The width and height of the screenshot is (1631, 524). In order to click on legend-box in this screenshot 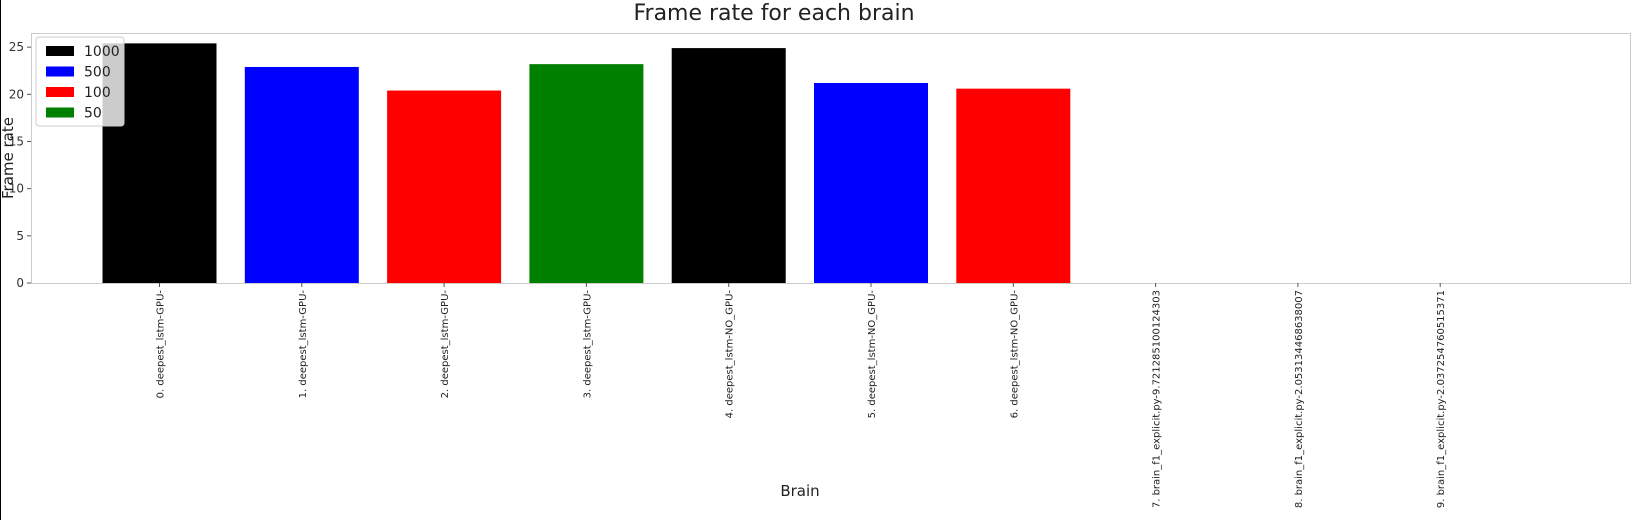, I will do `click(80, 81)`.